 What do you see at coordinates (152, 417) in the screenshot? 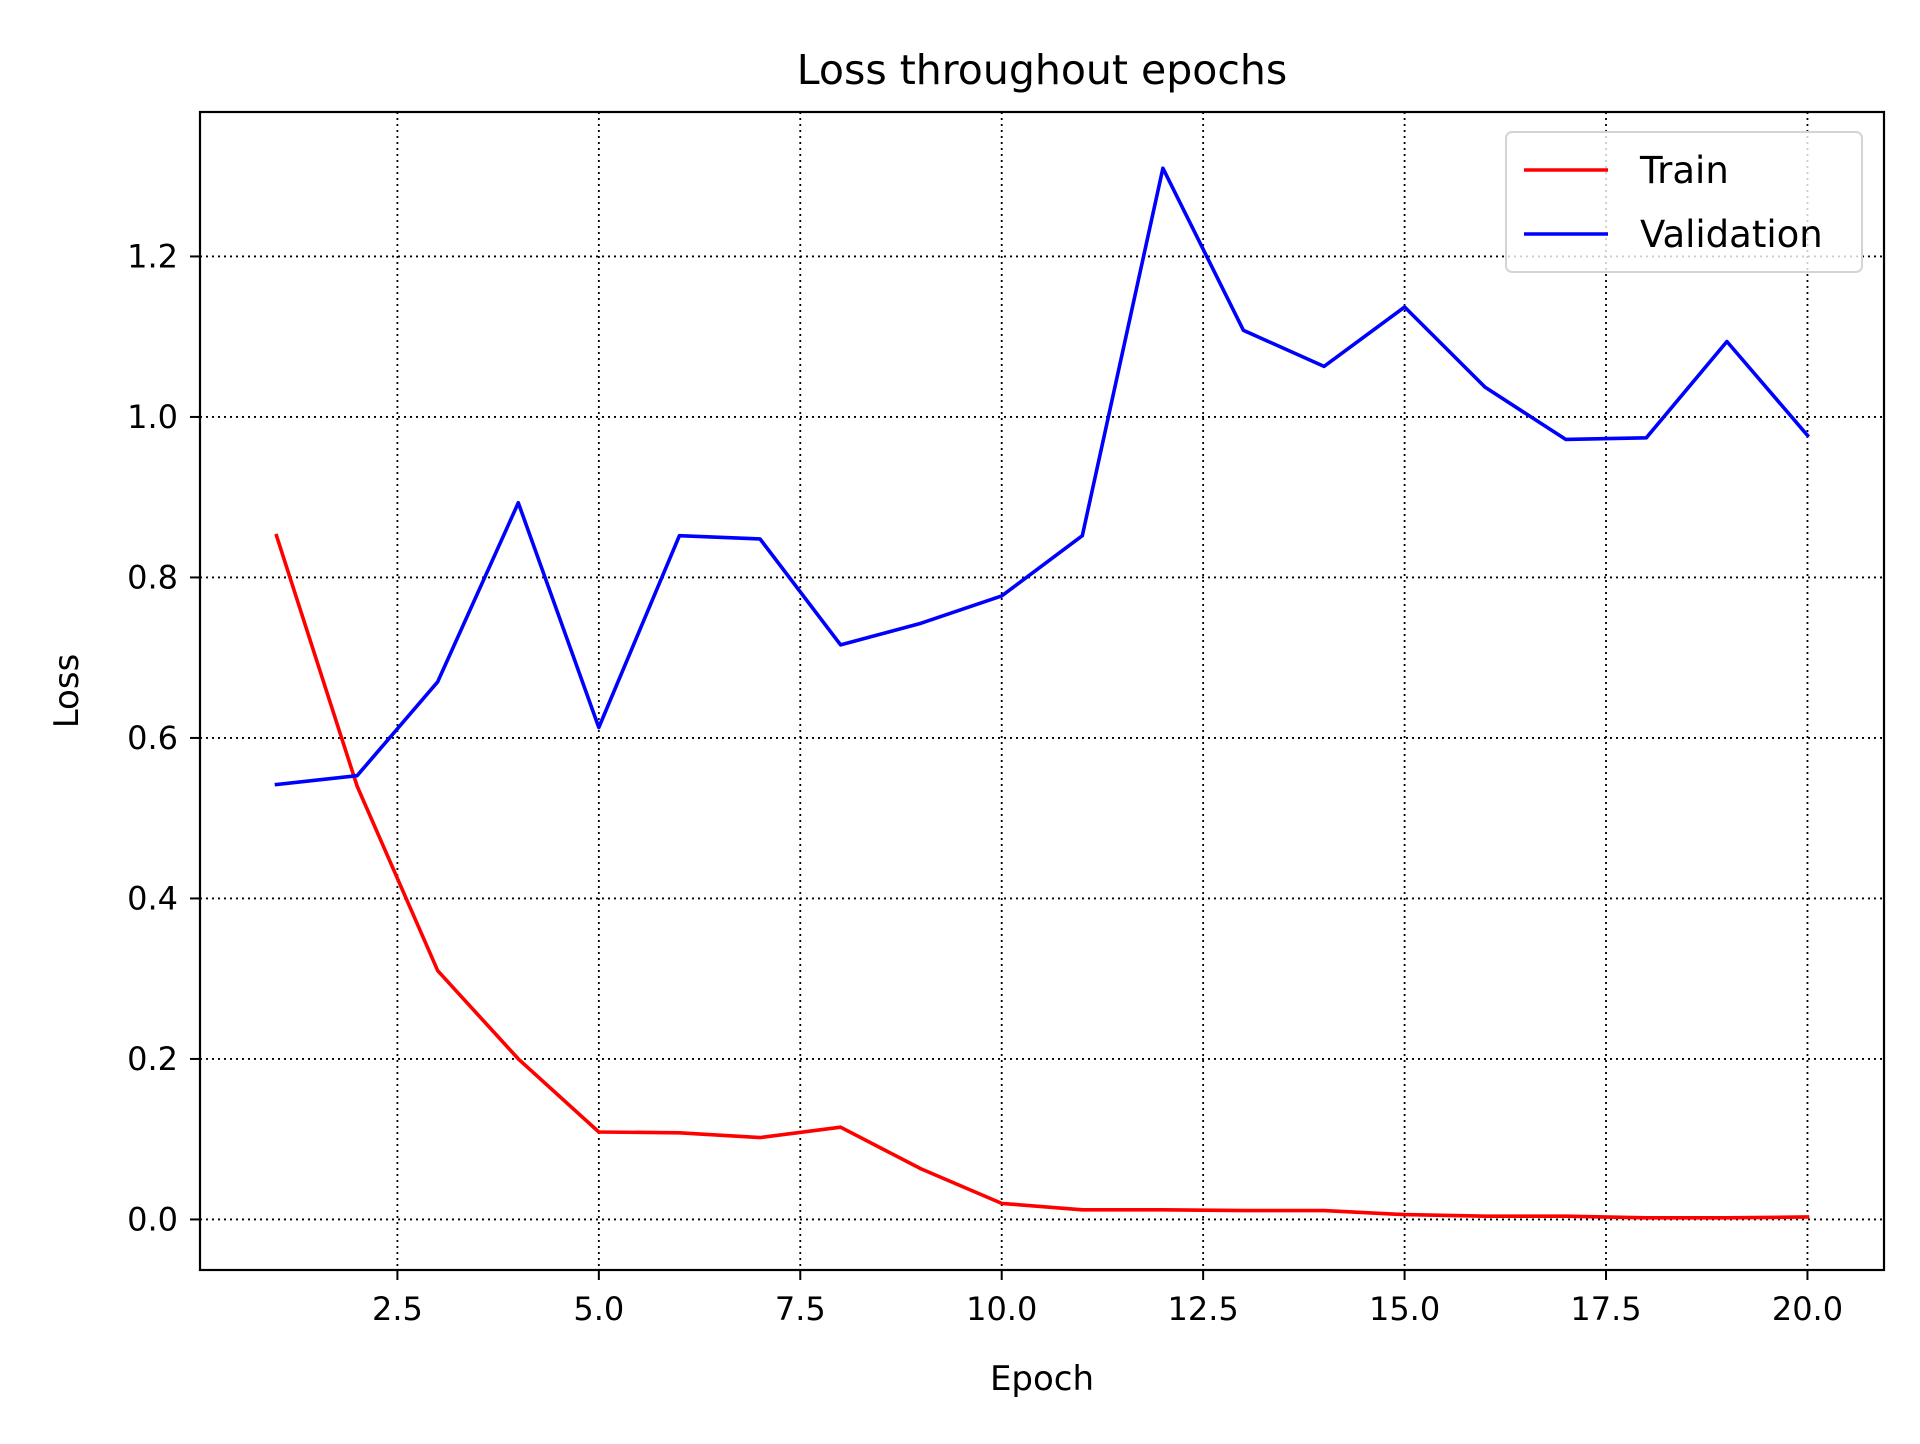
I see `y-tick-label: 1.0` at bounding box center [152, 417].